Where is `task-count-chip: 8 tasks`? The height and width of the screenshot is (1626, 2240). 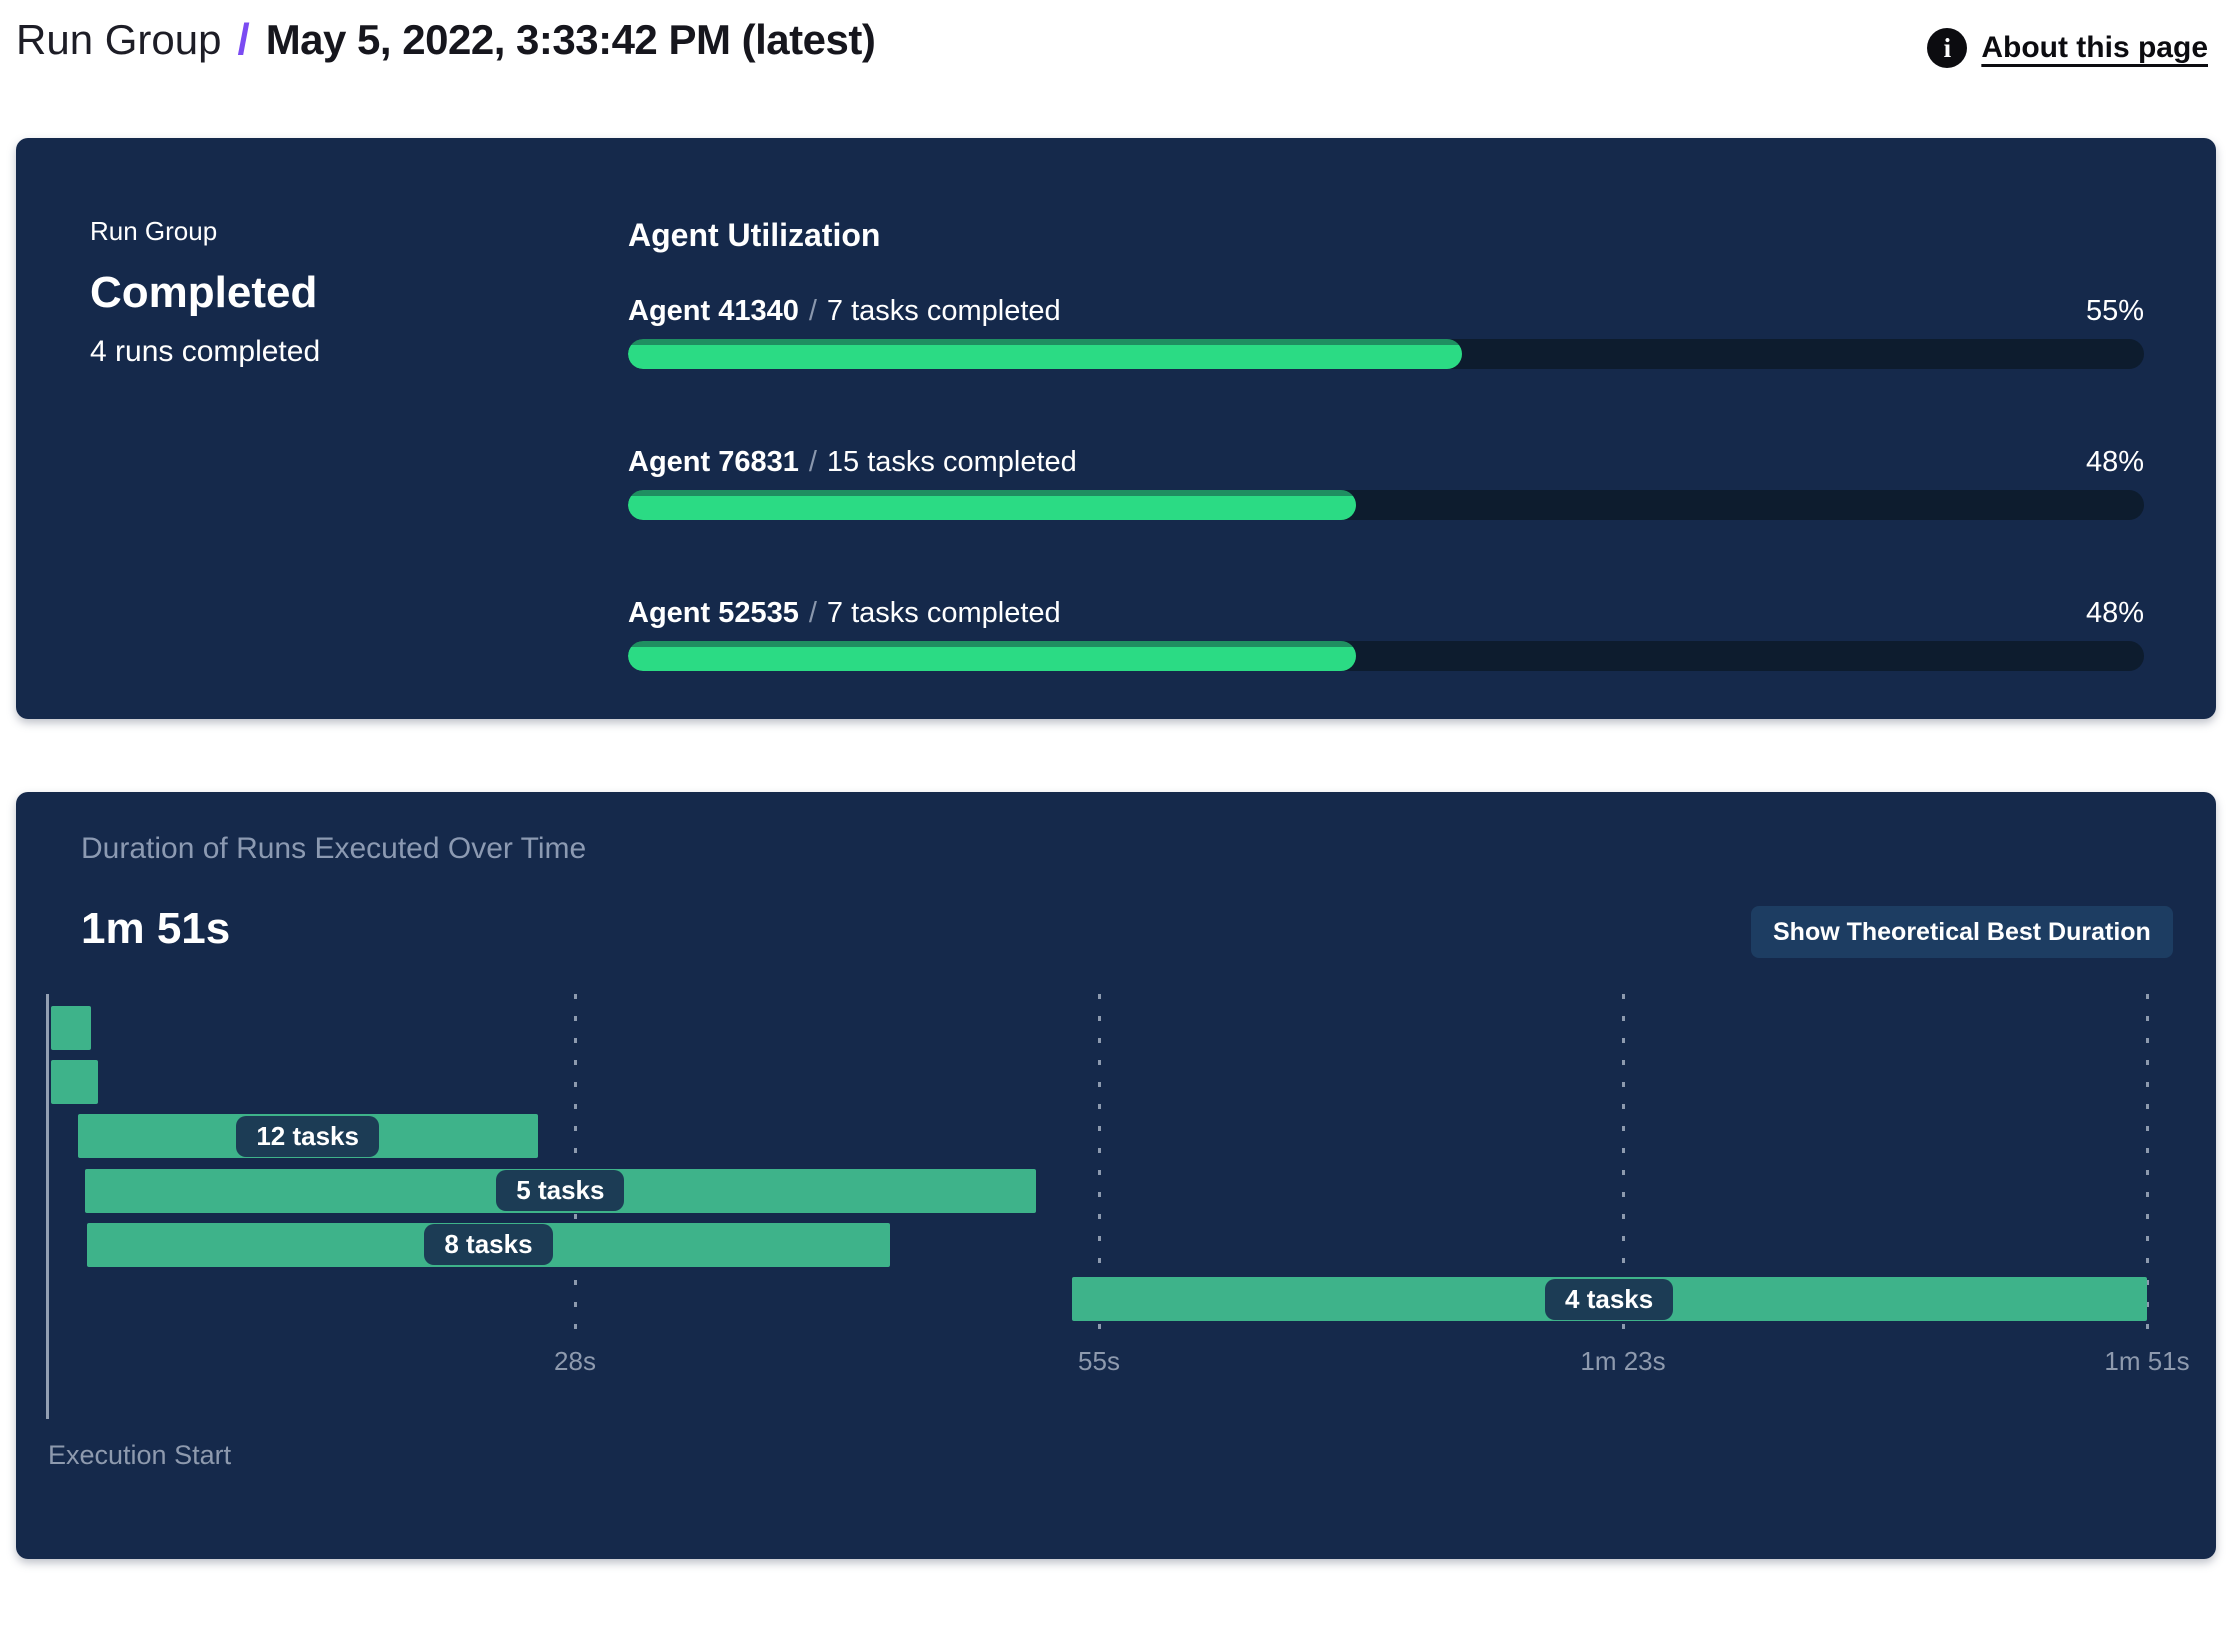
task-count-chip: 8 tasks is located at coordinates (488, 1245).